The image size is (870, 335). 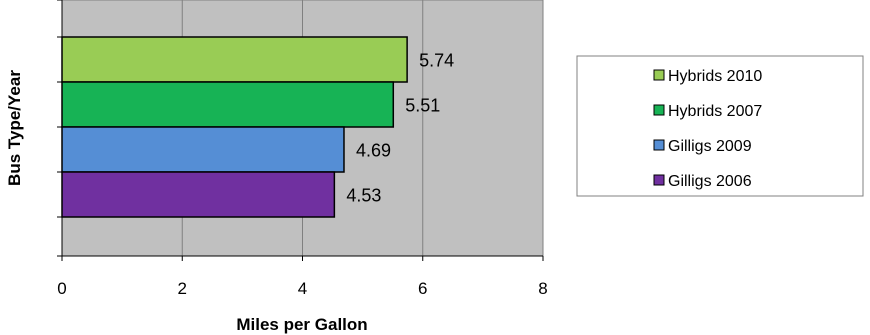 I want to click on legend-entry: Hybrids 2007, so click(x=715, y=111).